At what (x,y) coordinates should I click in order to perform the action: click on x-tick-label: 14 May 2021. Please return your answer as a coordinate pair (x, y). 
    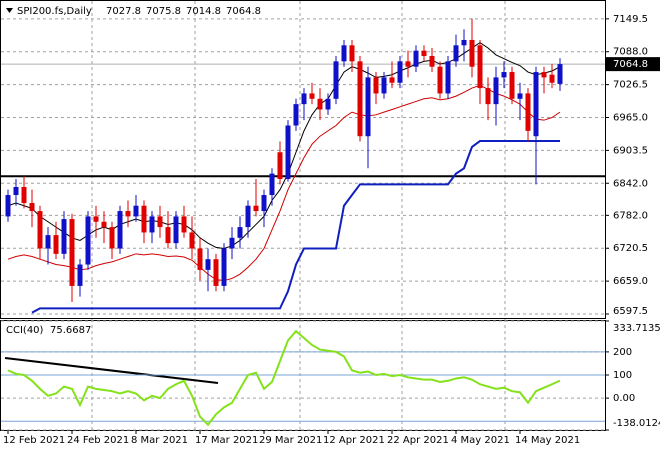
    Looking at the image, I should click on (547, 440).